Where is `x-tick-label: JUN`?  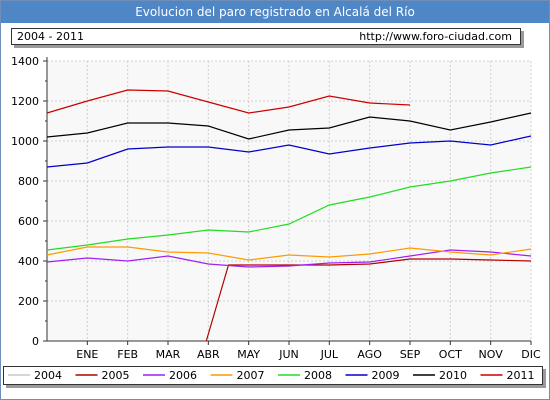
x-tick-label: JUN is located at coordinates (288, 354).